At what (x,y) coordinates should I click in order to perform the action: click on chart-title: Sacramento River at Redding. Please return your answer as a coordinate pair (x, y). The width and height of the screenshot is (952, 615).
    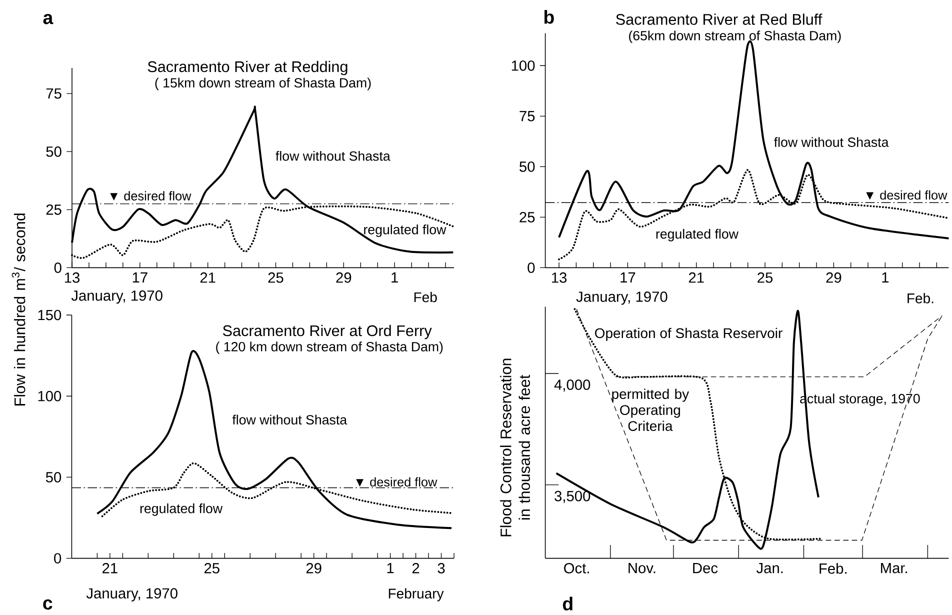
    Looking at the image, I should click on (248, 68).